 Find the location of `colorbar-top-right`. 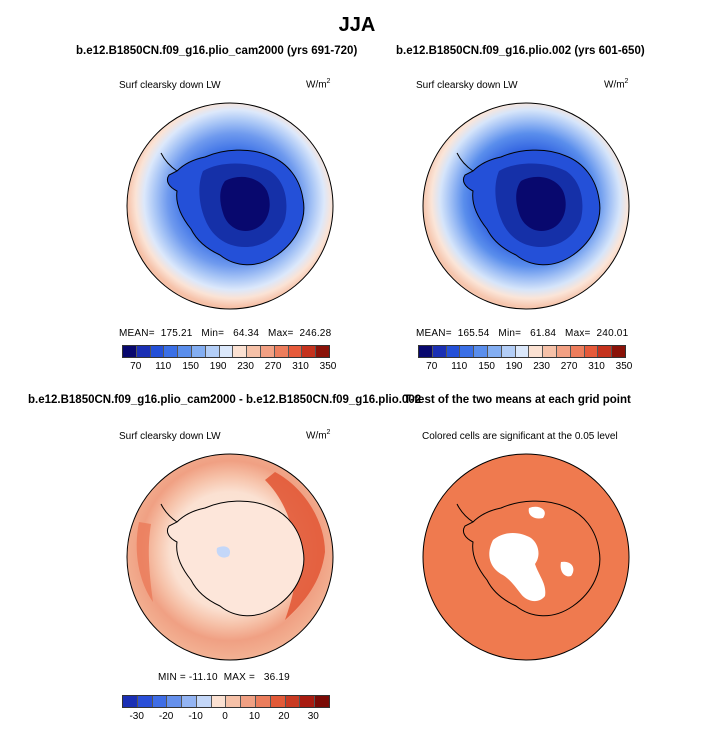

colorbar-top-right is located at coordinates (522, 351).